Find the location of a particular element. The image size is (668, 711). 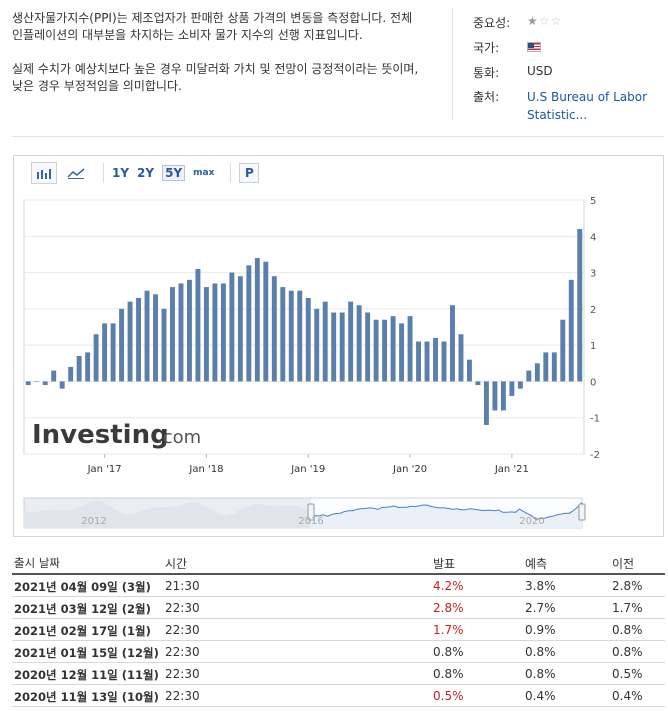

row-actual: 1.7% is located at coordinates (448, 630).